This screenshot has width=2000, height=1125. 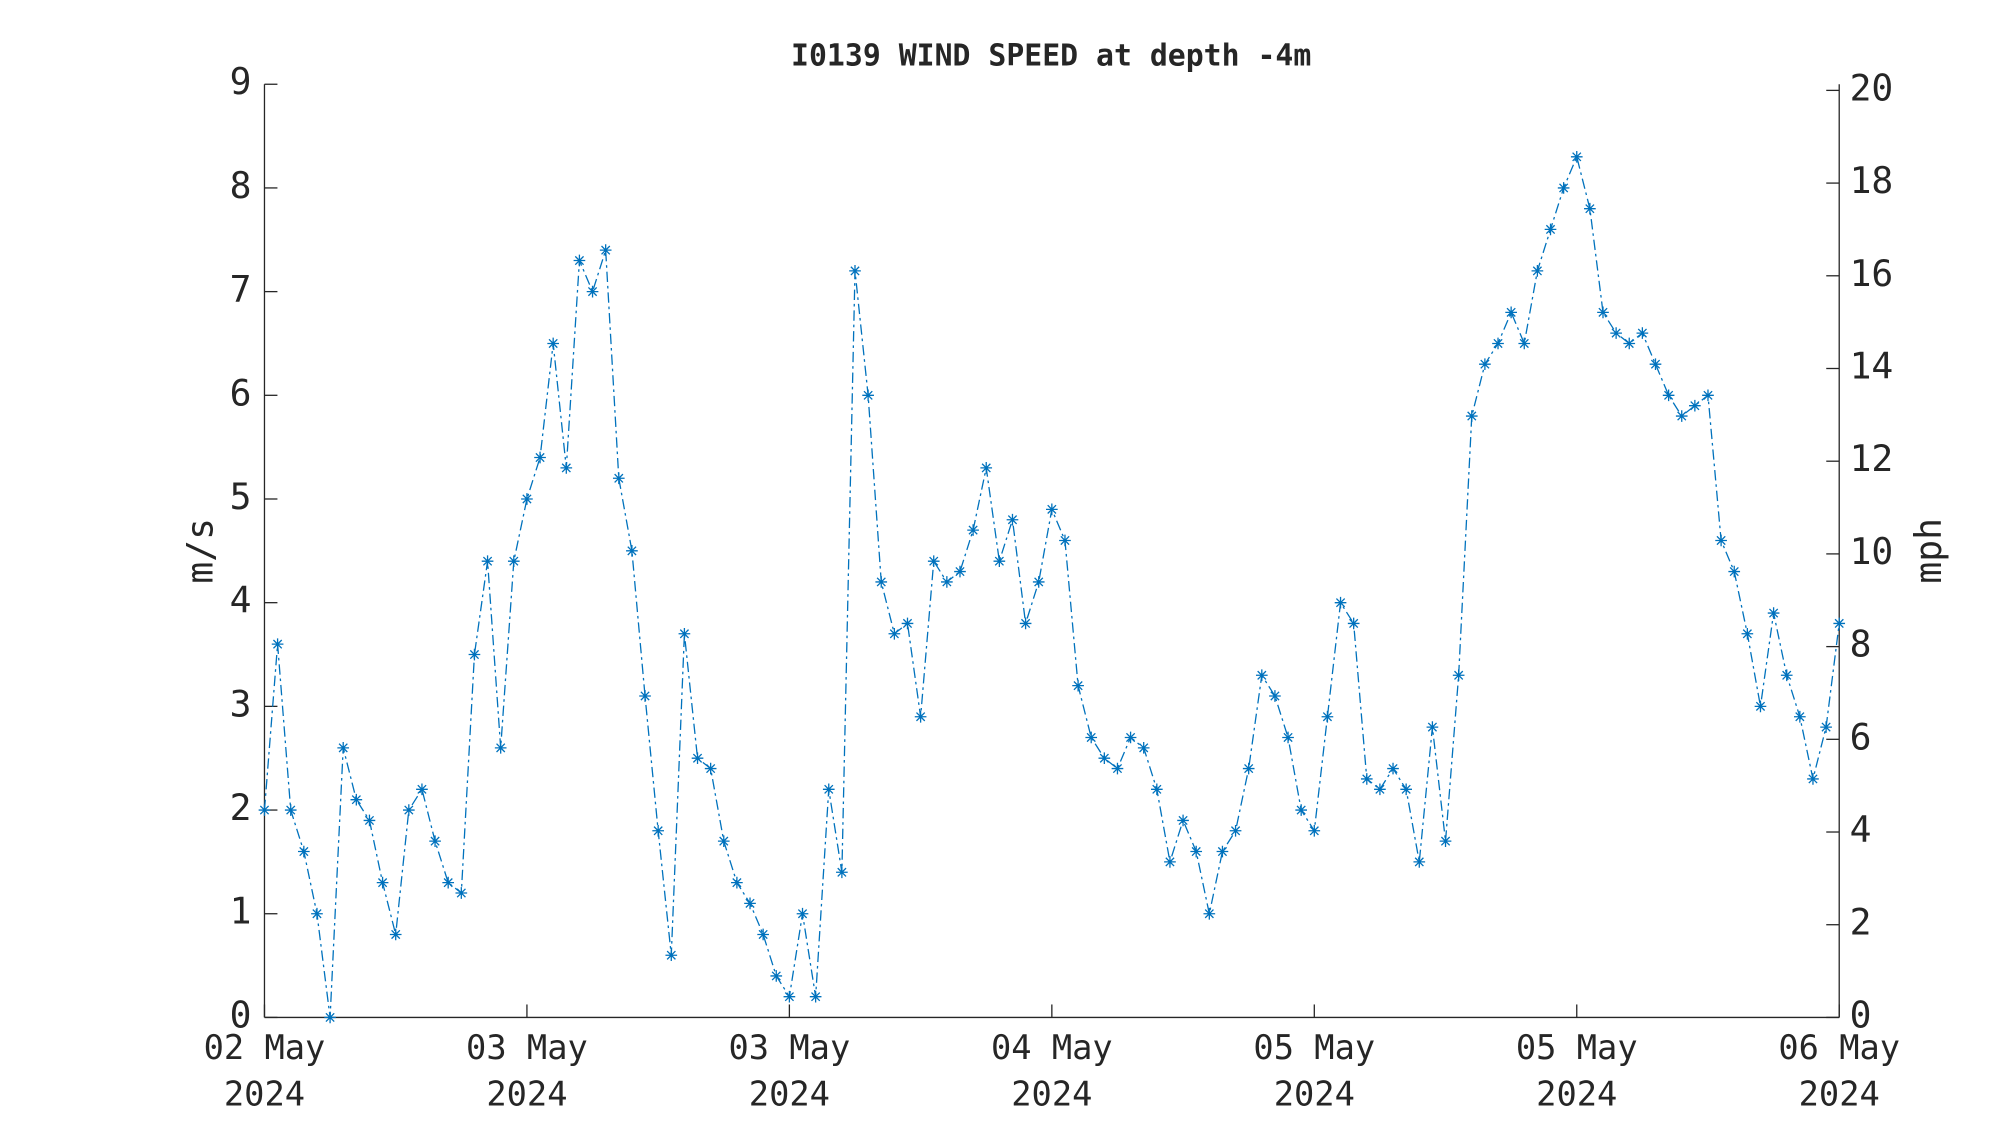 I want to click on y-tick-label: 7, so click(x=241, y=289).